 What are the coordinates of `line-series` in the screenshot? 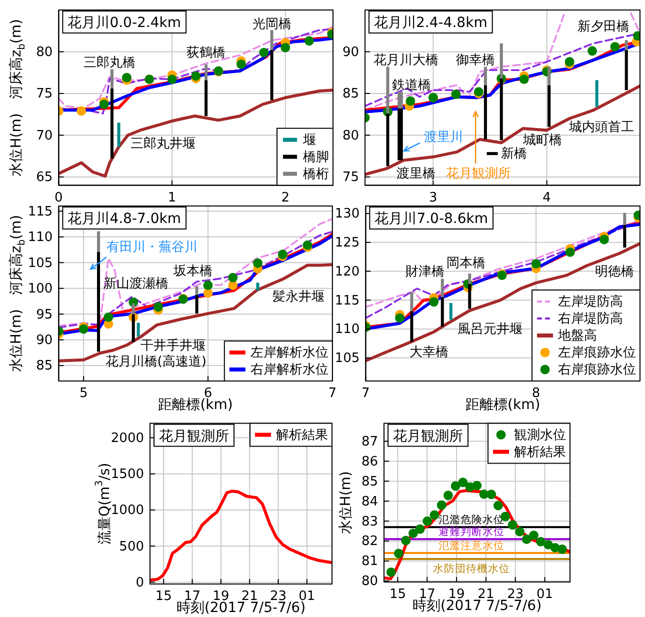 It's located at (503, 302).